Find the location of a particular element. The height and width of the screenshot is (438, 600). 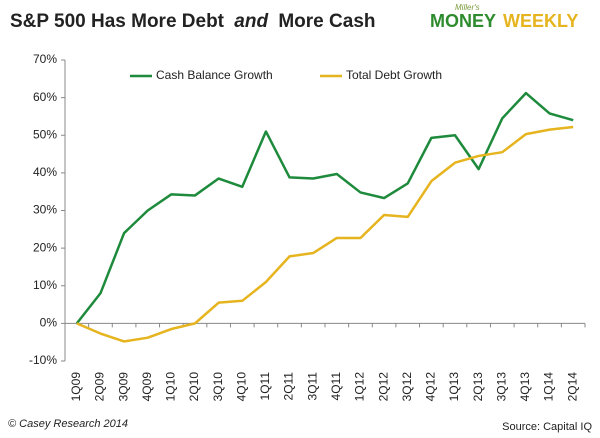

y-tick-label: 10% is located at coordinates (45, 285).